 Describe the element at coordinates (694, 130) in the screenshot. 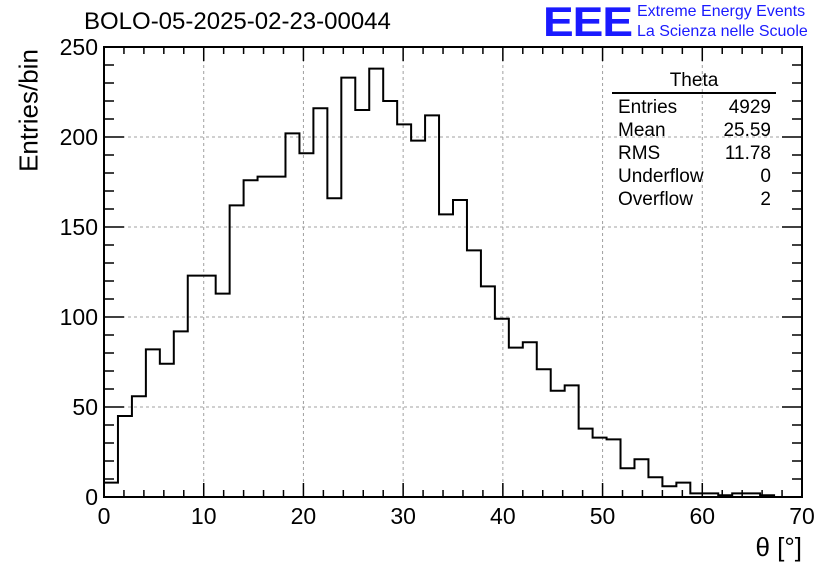

I see `stats-row-mean: Mean 25.59` at that location.